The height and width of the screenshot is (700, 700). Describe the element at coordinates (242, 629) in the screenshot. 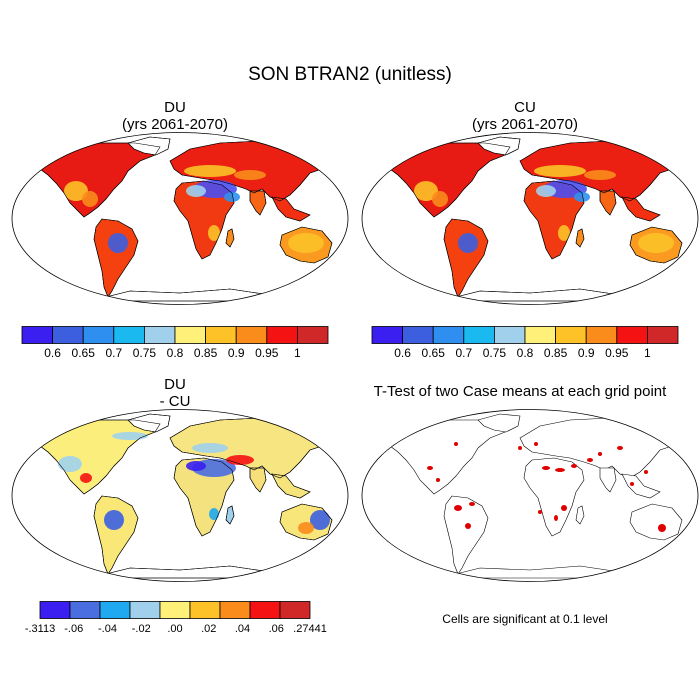

I see `colorbar-label: .04` at that location.